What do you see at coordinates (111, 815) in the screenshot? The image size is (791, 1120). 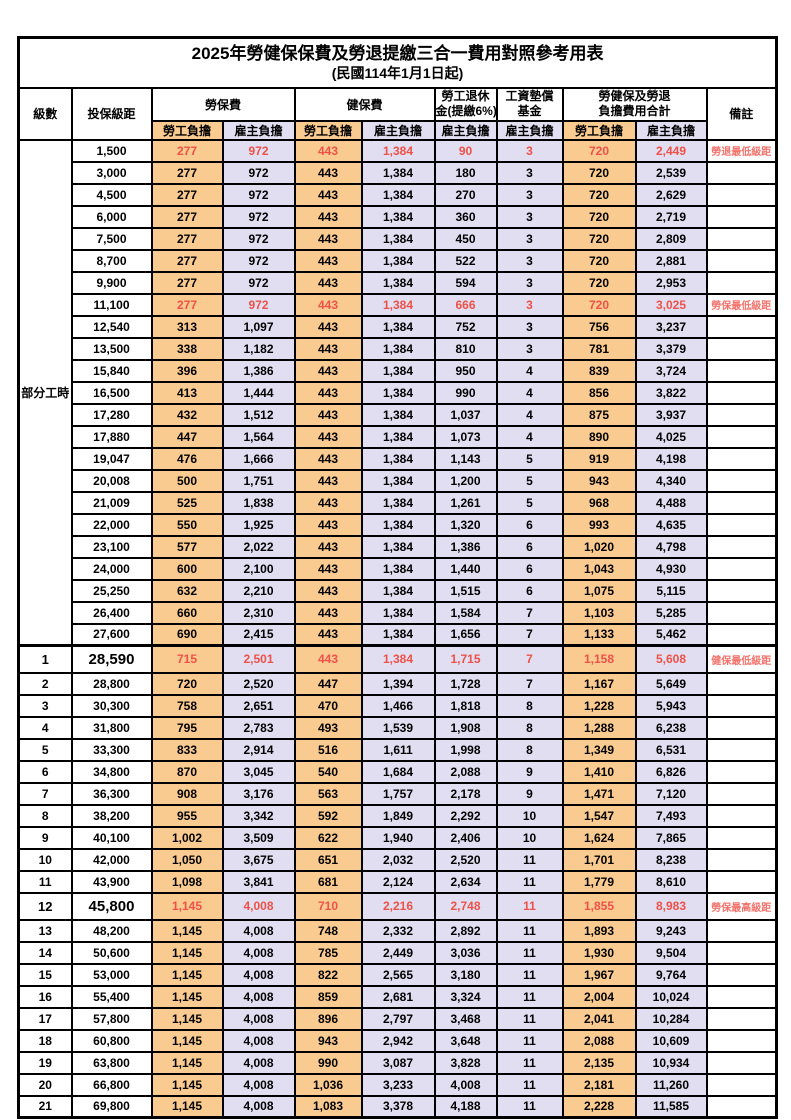 I see `cell-insured-bracket: 38,200` at bounding box center [111, 815].